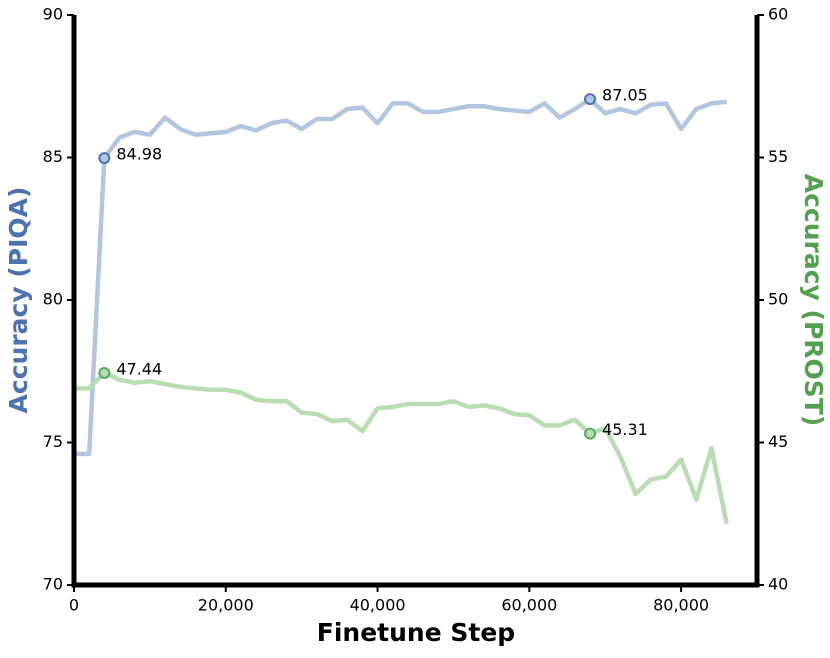 This screenshot has width=830, height=658. I want to click on y-tick-label: 80, so click(53, 299).